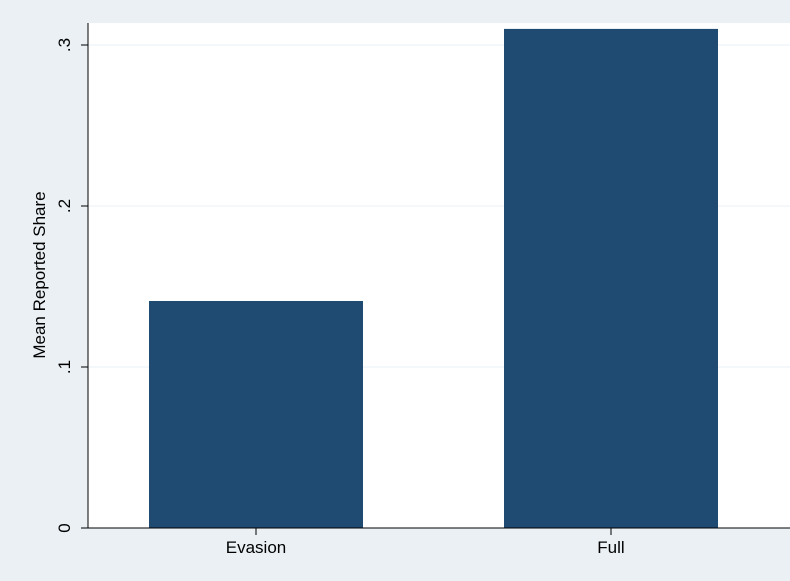  What do you see at coordinates (39, 274) in the screenshot?
I see `y-axis-label: Mean Reported Share` at bounding box center [39, 274].